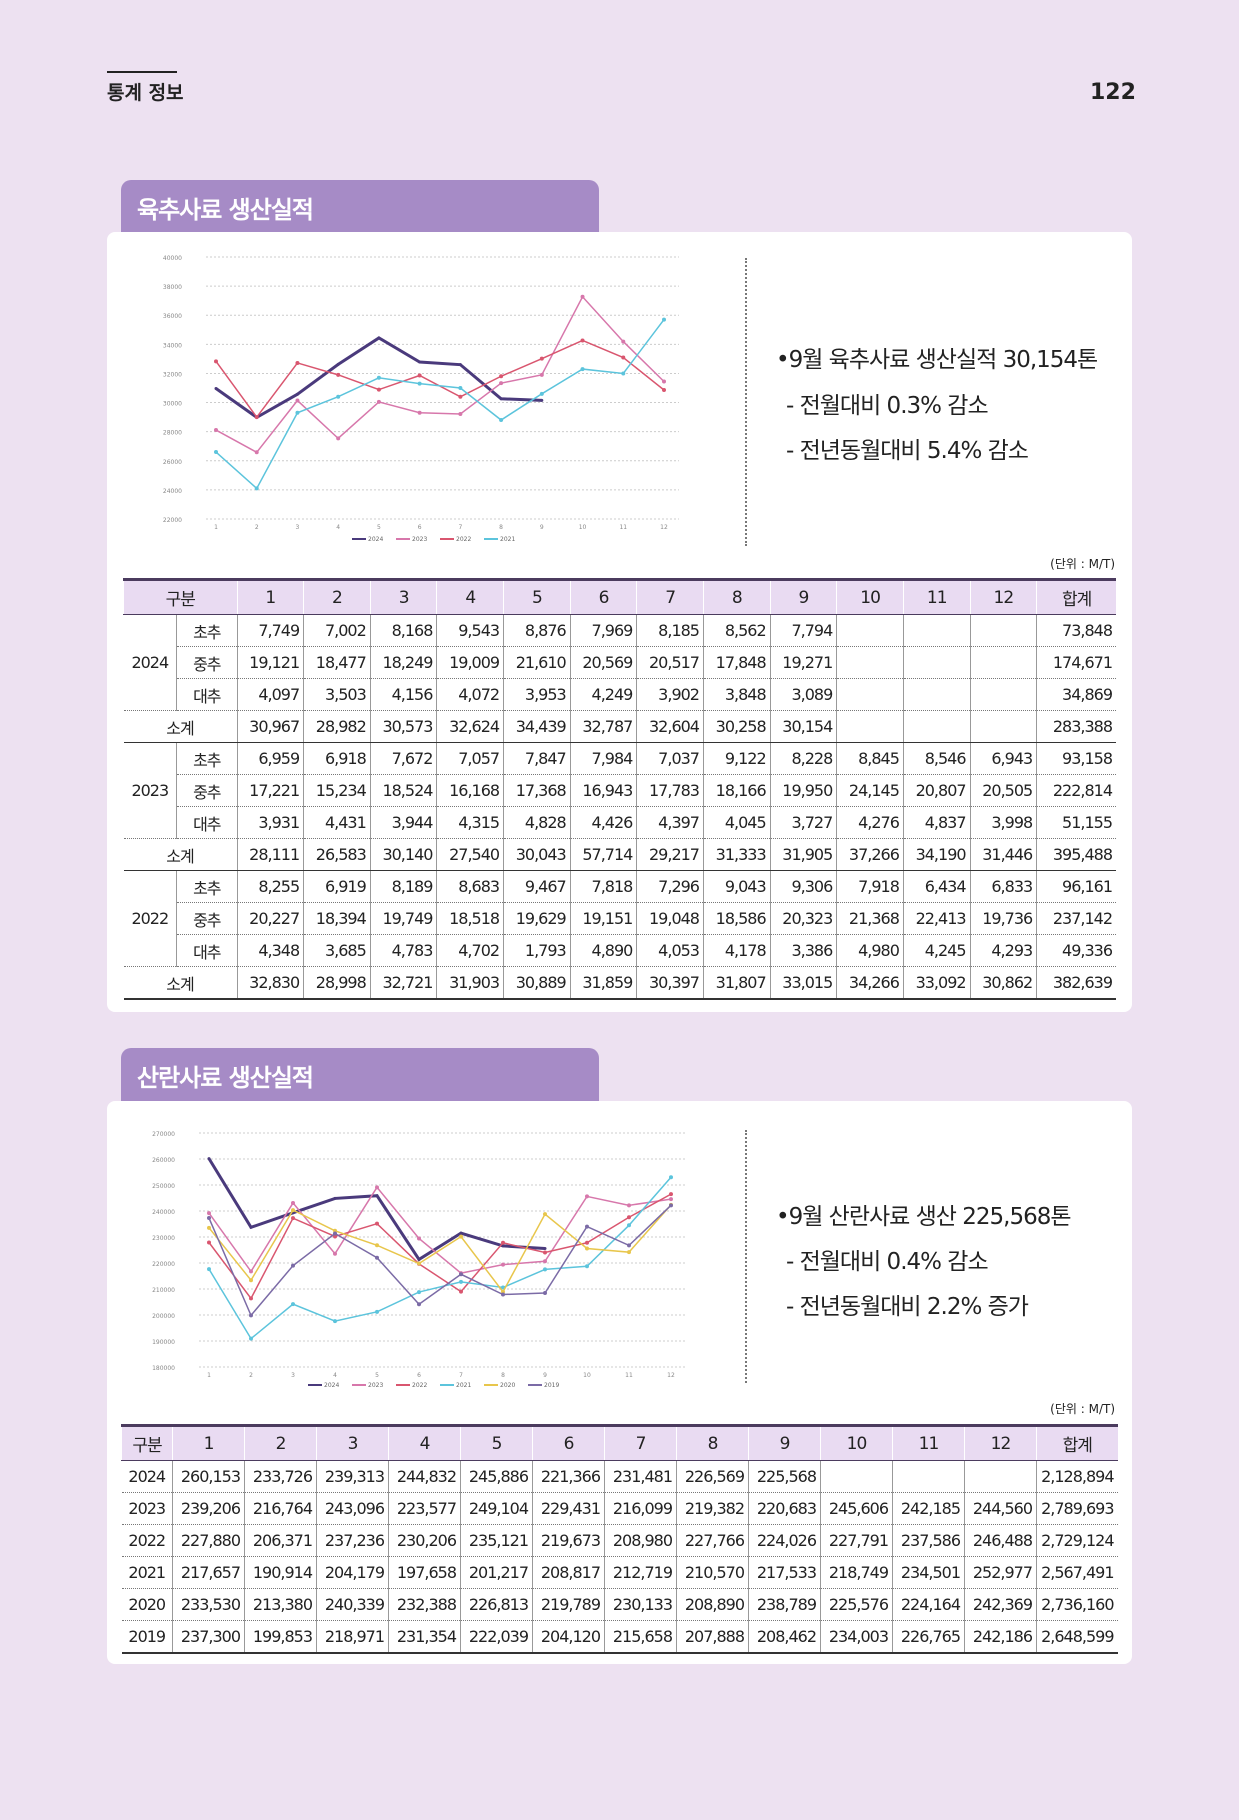  Describe the element at coordinates (496, 1476) in the screenshot. I see `cell: 245,886` at that location.